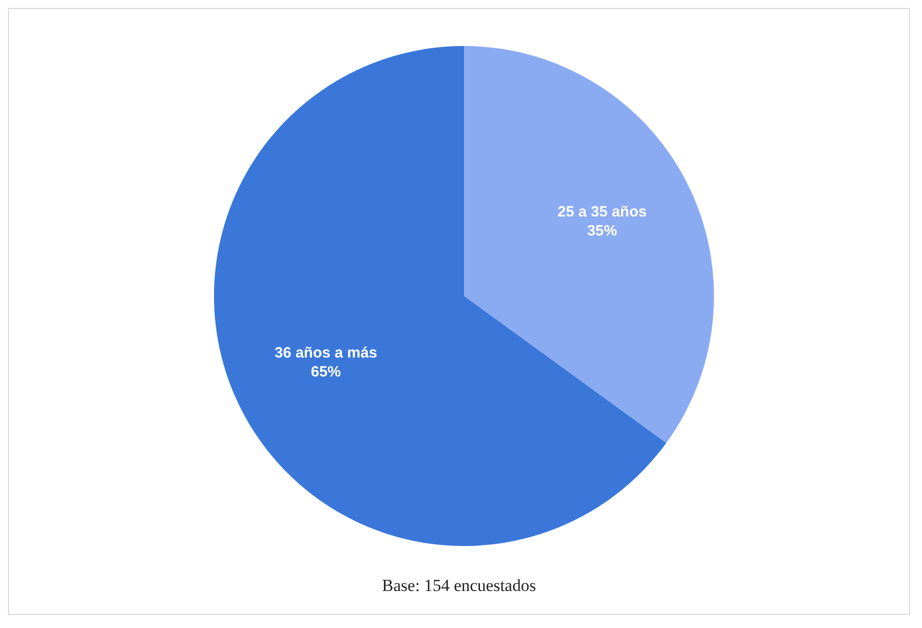 This screenshot has height=628, width=922. What do you see at coordinates (602, 212) in the screenshot?
I see `slice-label: 25 a 35 años` at bounding box center [602, 212].